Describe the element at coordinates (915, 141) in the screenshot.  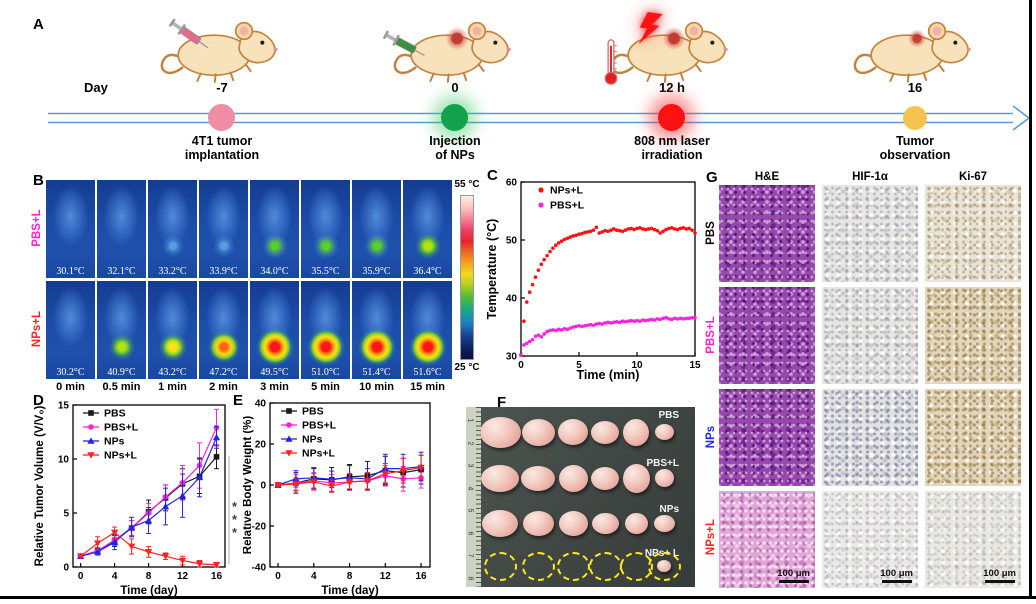
I see `caption-line: Tumor` at that location.